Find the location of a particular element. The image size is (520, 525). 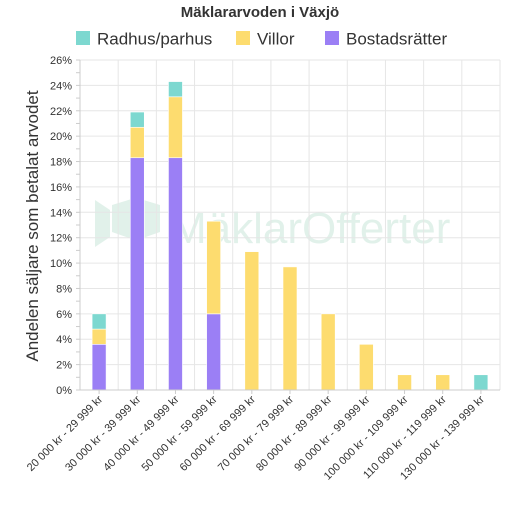

legend-item-bostadsr-tter: Bostadsrätter is located at coordinates (386, 39).